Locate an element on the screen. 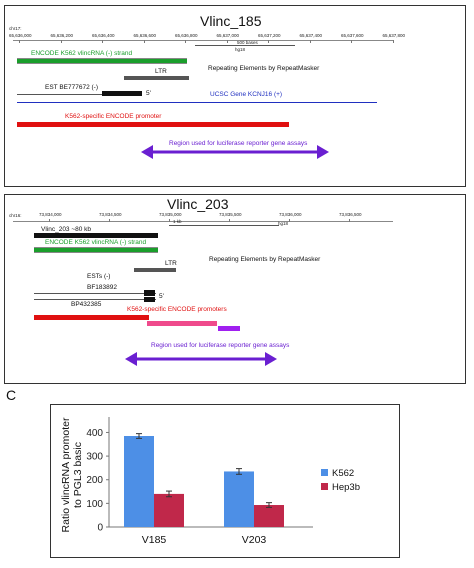 Image resolution: width=474 pixels, height=568 pixels. coordinate-label: 65,637,800 is located at coordinates (394, 35).